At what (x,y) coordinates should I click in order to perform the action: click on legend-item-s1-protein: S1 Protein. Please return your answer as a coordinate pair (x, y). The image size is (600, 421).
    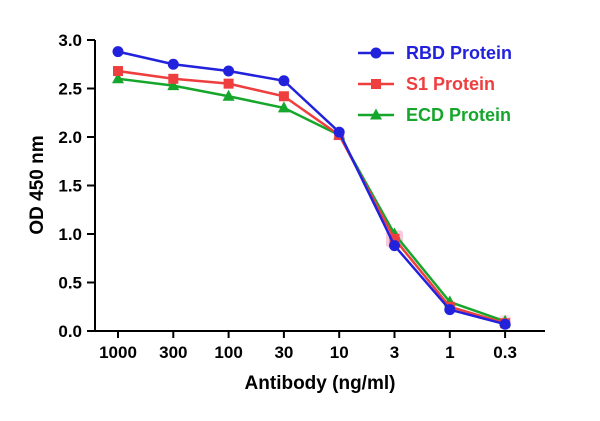
    Looking at the image, I should click on (434, 84).